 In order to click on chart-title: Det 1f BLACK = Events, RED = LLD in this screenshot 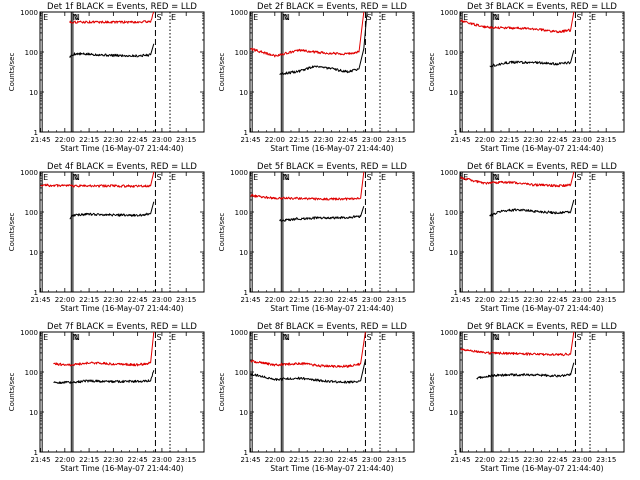, I will do `click(122, 7)`.